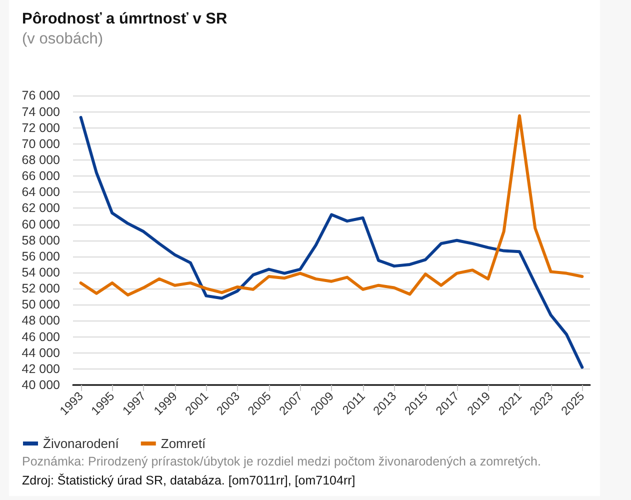 The image size is (631, 500). Describe the element at coordinates (41, 353) in the screenshot. I see `y-tick-label: 44 000` at that location.